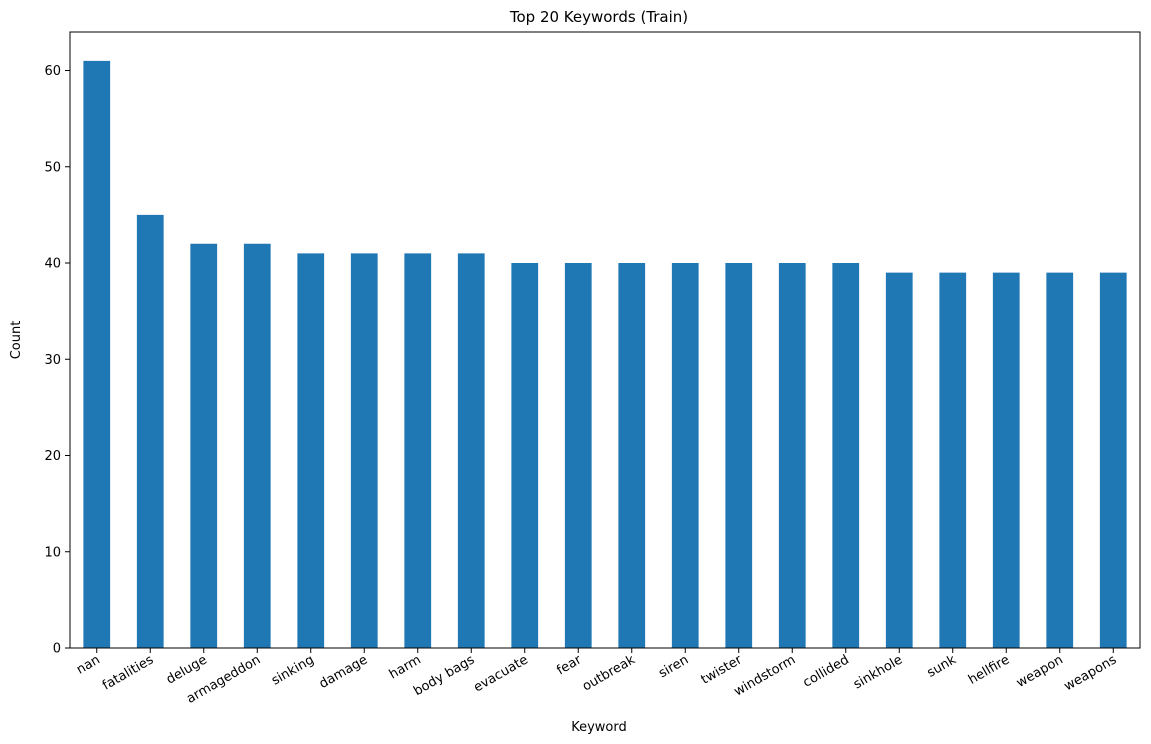  What do you see at coordinates (1006, 460) in the screenshot?
I see `bar-hellfire` at bounding box center [1006, 460].